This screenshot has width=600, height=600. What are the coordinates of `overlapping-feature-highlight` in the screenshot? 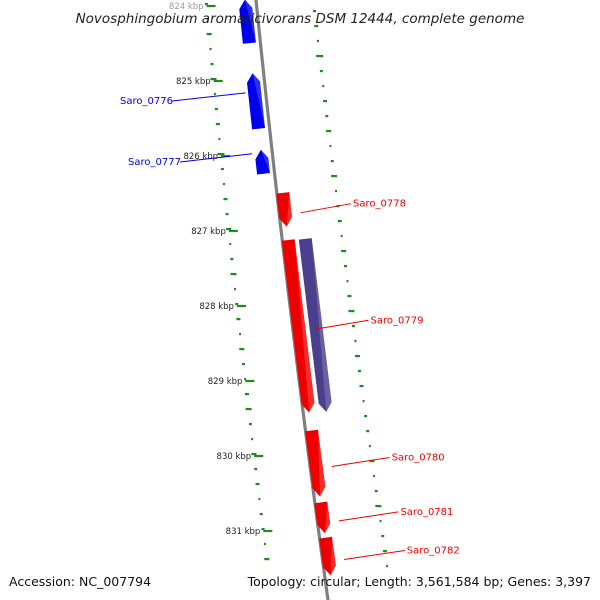 It's located at (321, 325).